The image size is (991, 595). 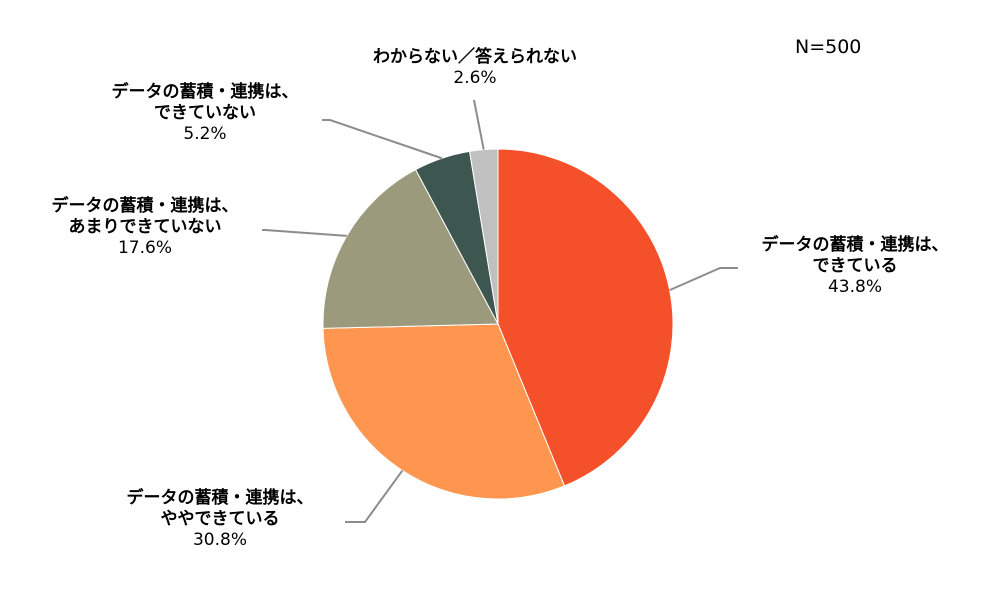 What do you see at coordinates (382, 139) in the screenshot?
I see `leader-line-cannot` at bounding box center [382, 139].